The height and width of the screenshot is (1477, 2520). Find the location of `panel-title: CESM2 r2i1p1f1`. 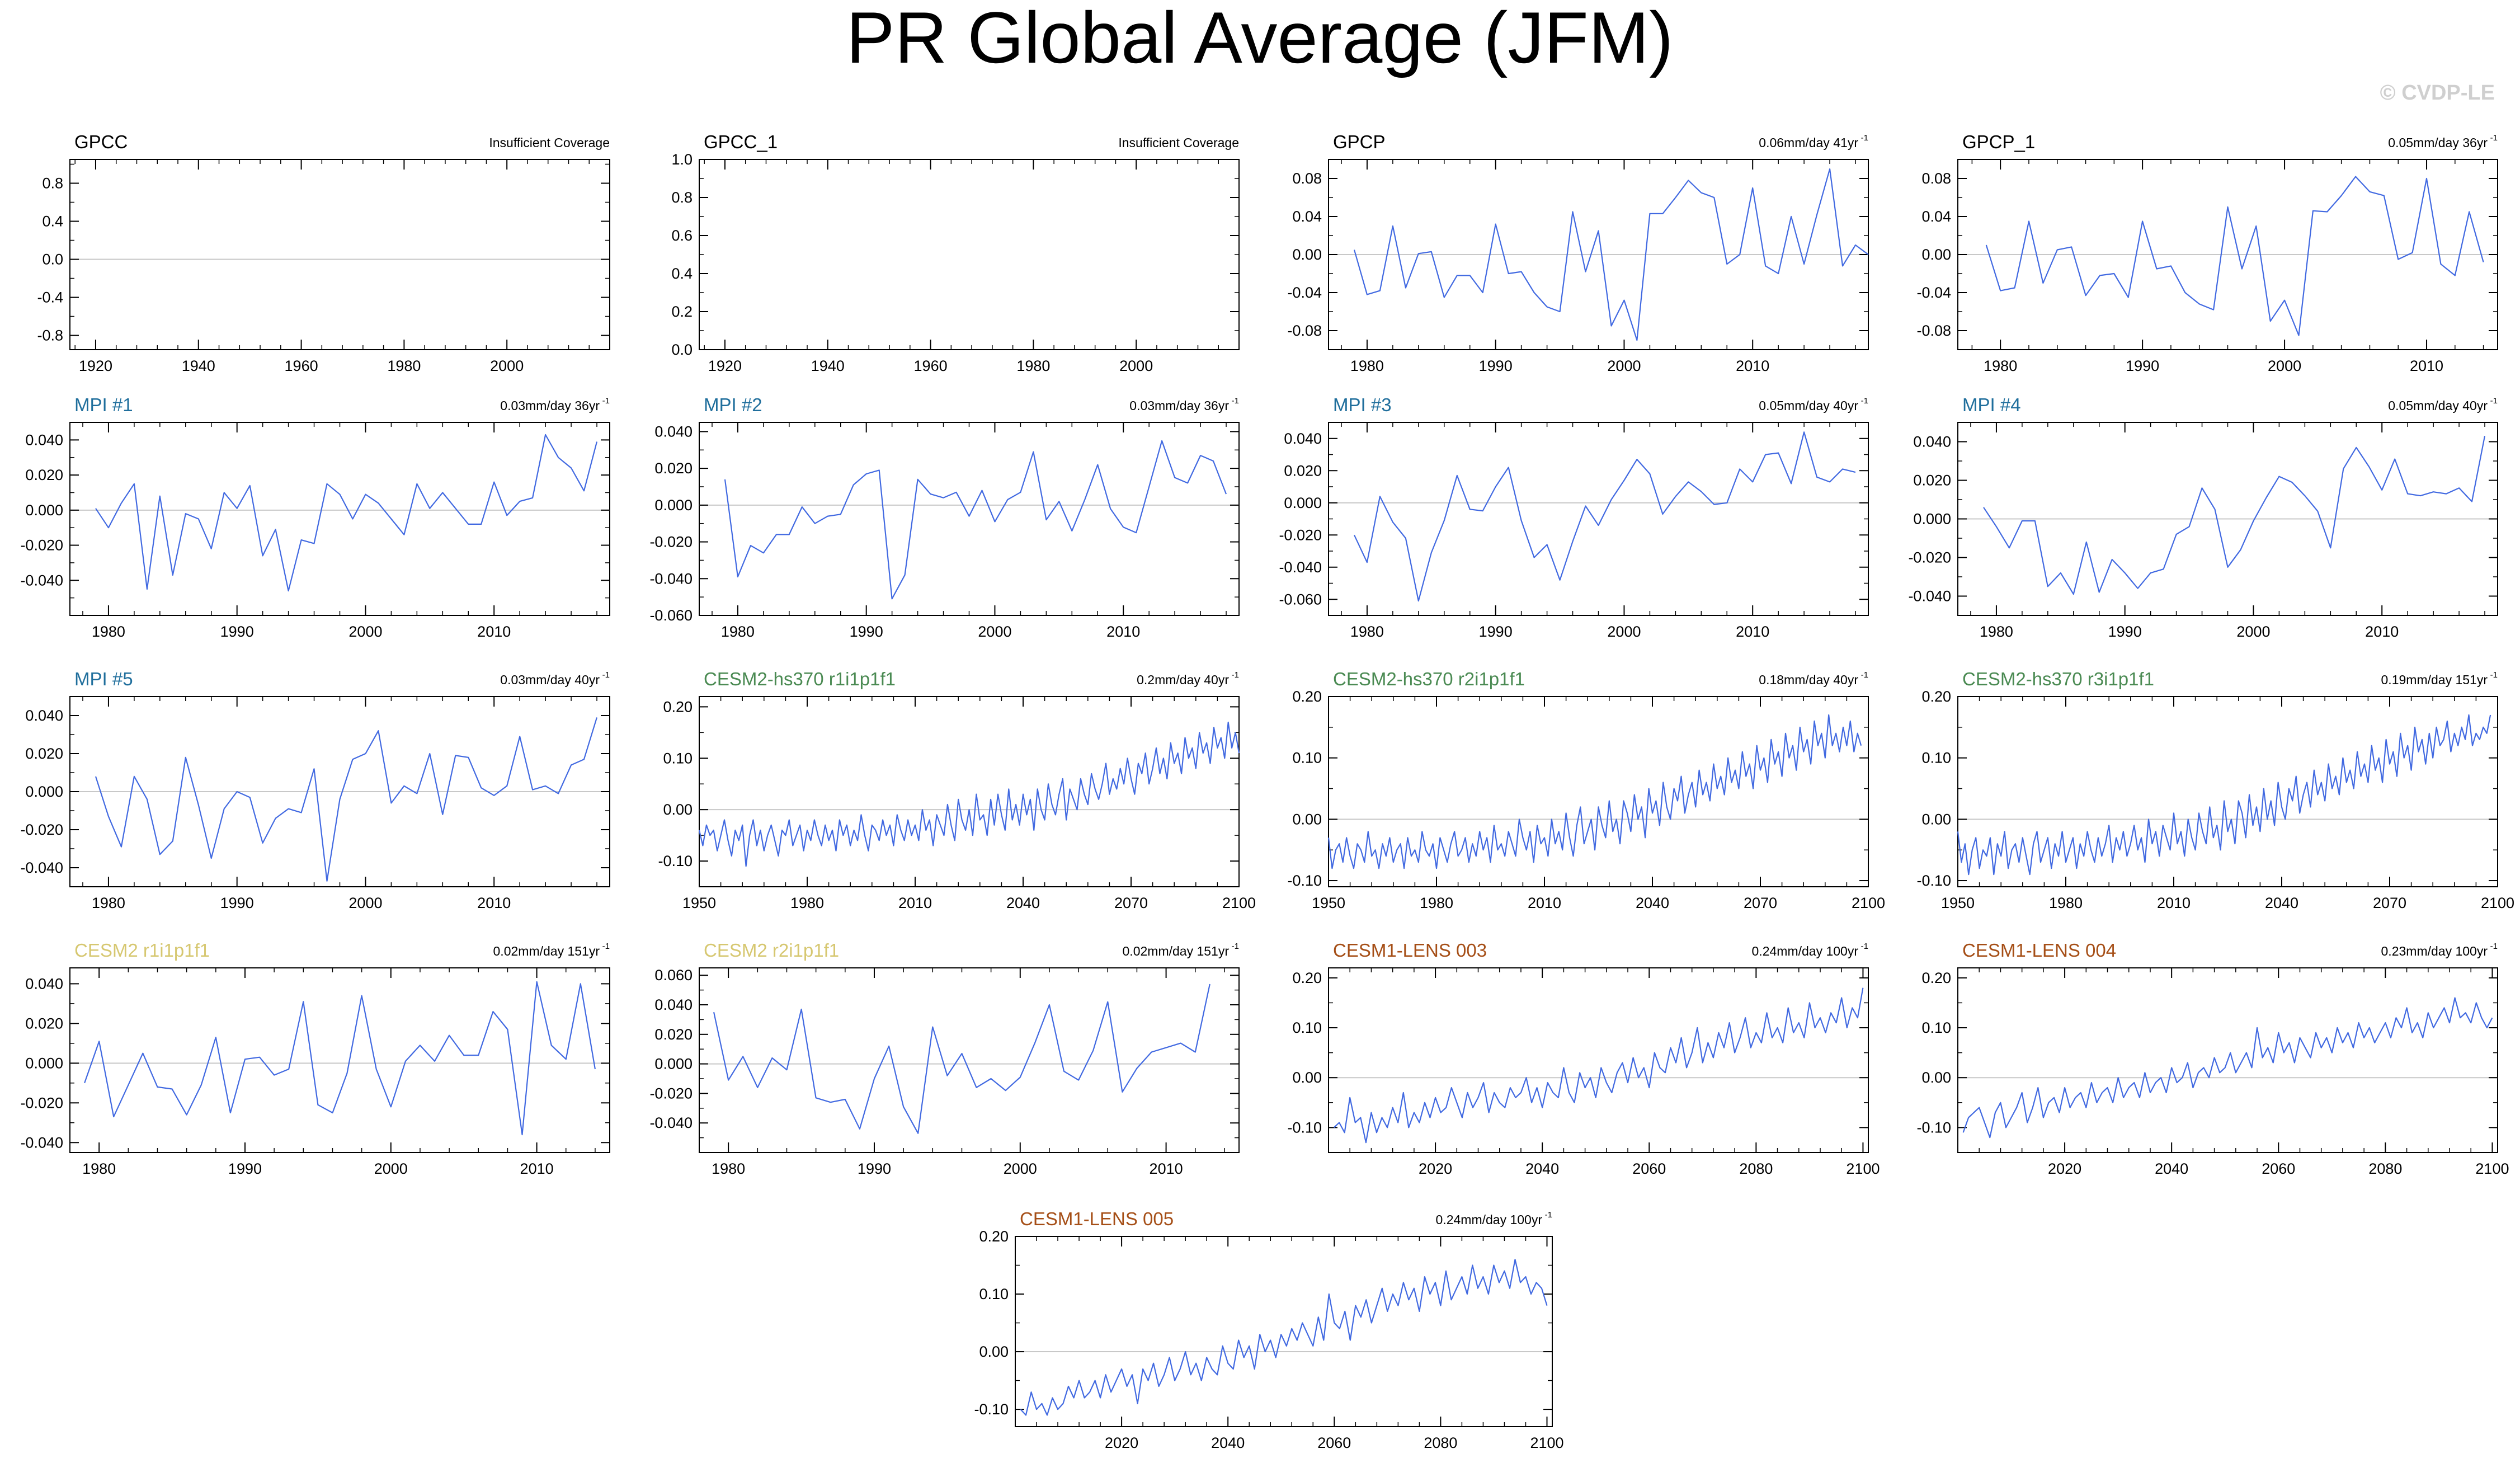

panel-title: CESM2 r2i1p1f1 is located at coordinates (772, 950).